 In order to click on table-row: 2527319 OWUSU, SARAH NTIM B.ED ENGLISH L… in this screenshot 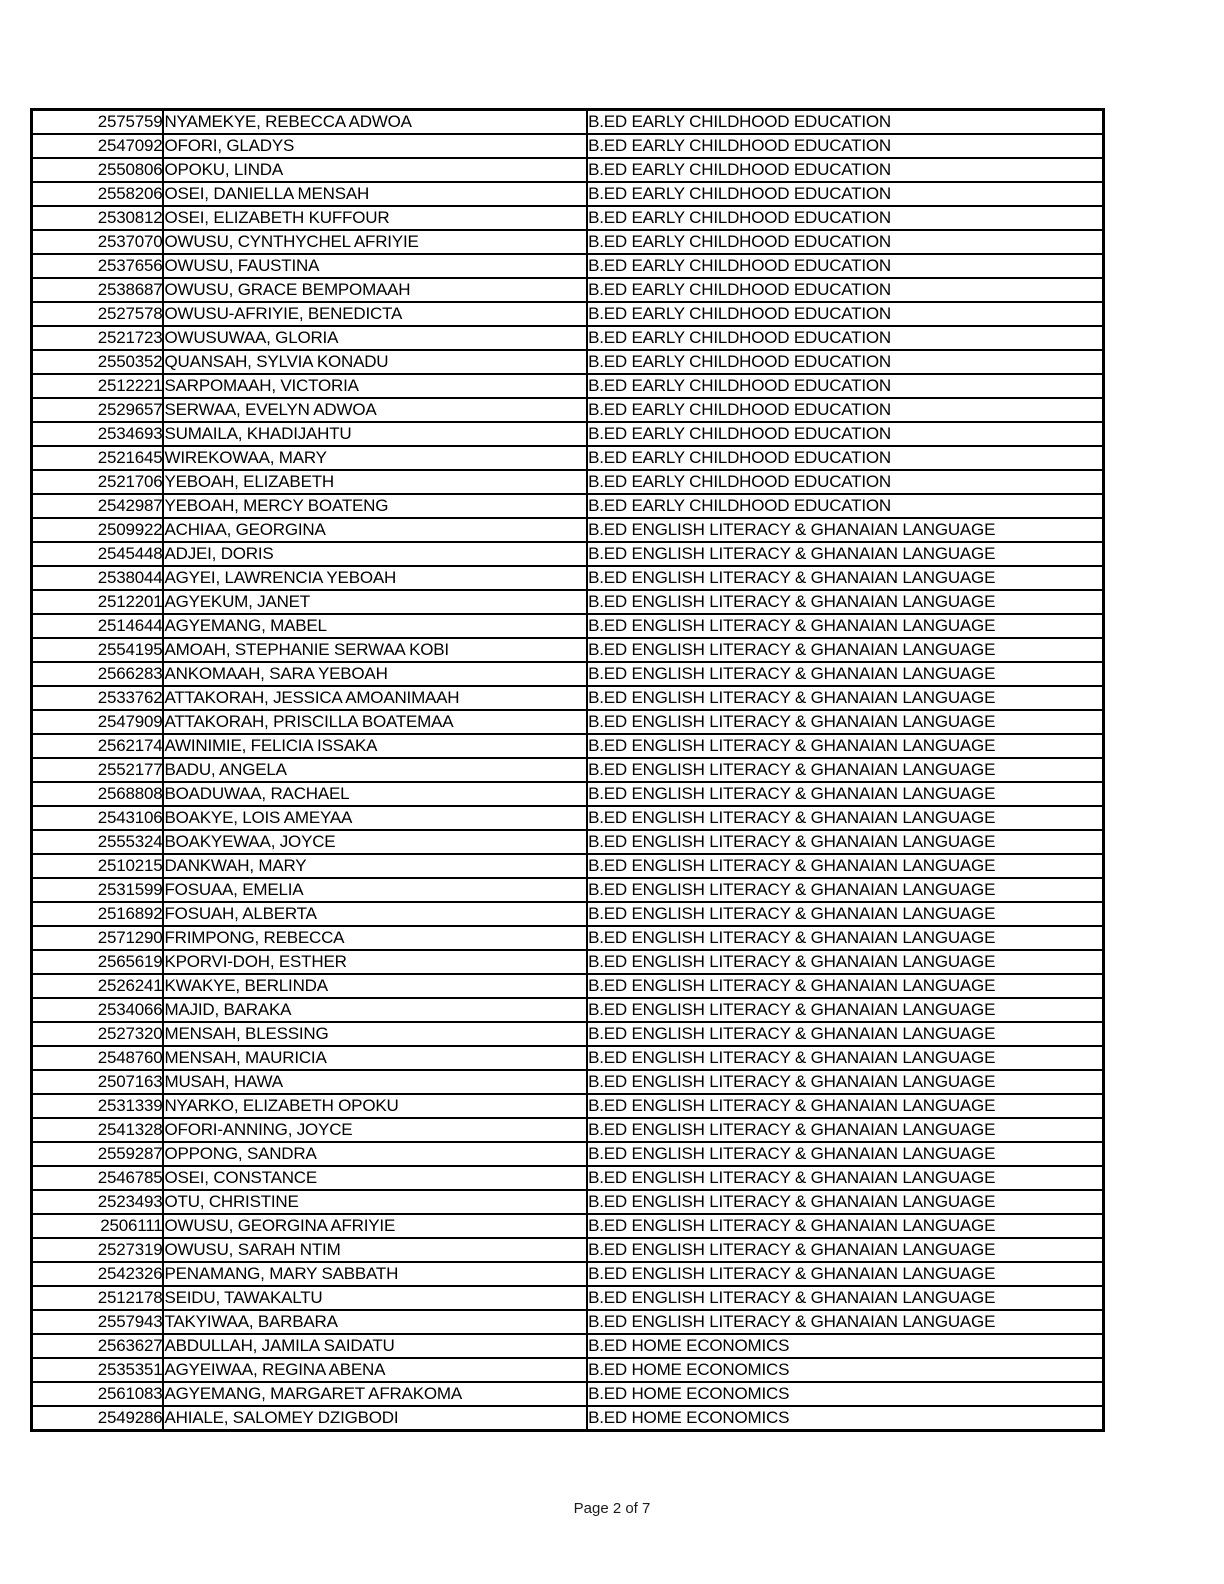, I will do `click(567, 1250)`.